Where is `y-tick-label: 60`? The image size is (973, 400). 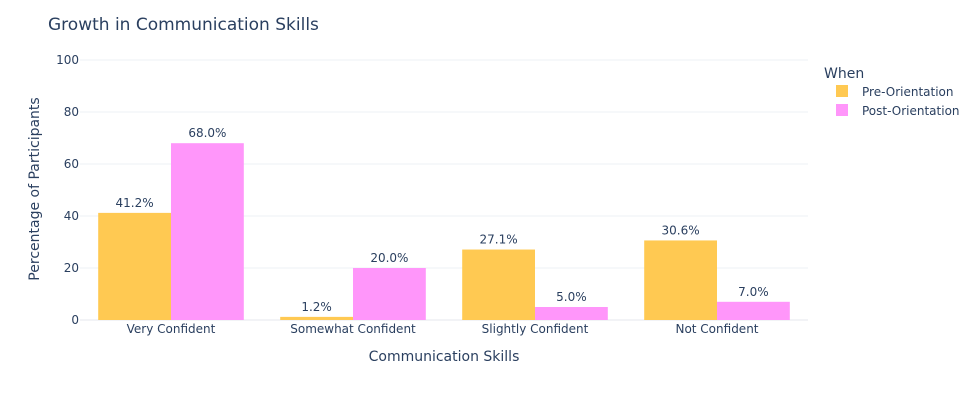 y-tick-label: 60 is located at coordinates (71, 164).